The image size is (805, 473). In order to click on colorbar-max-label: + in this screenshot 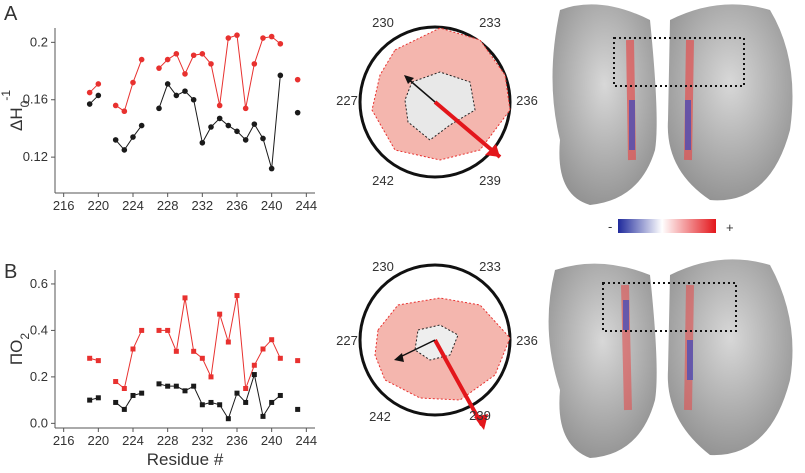, I will do `click(730, 227)`.